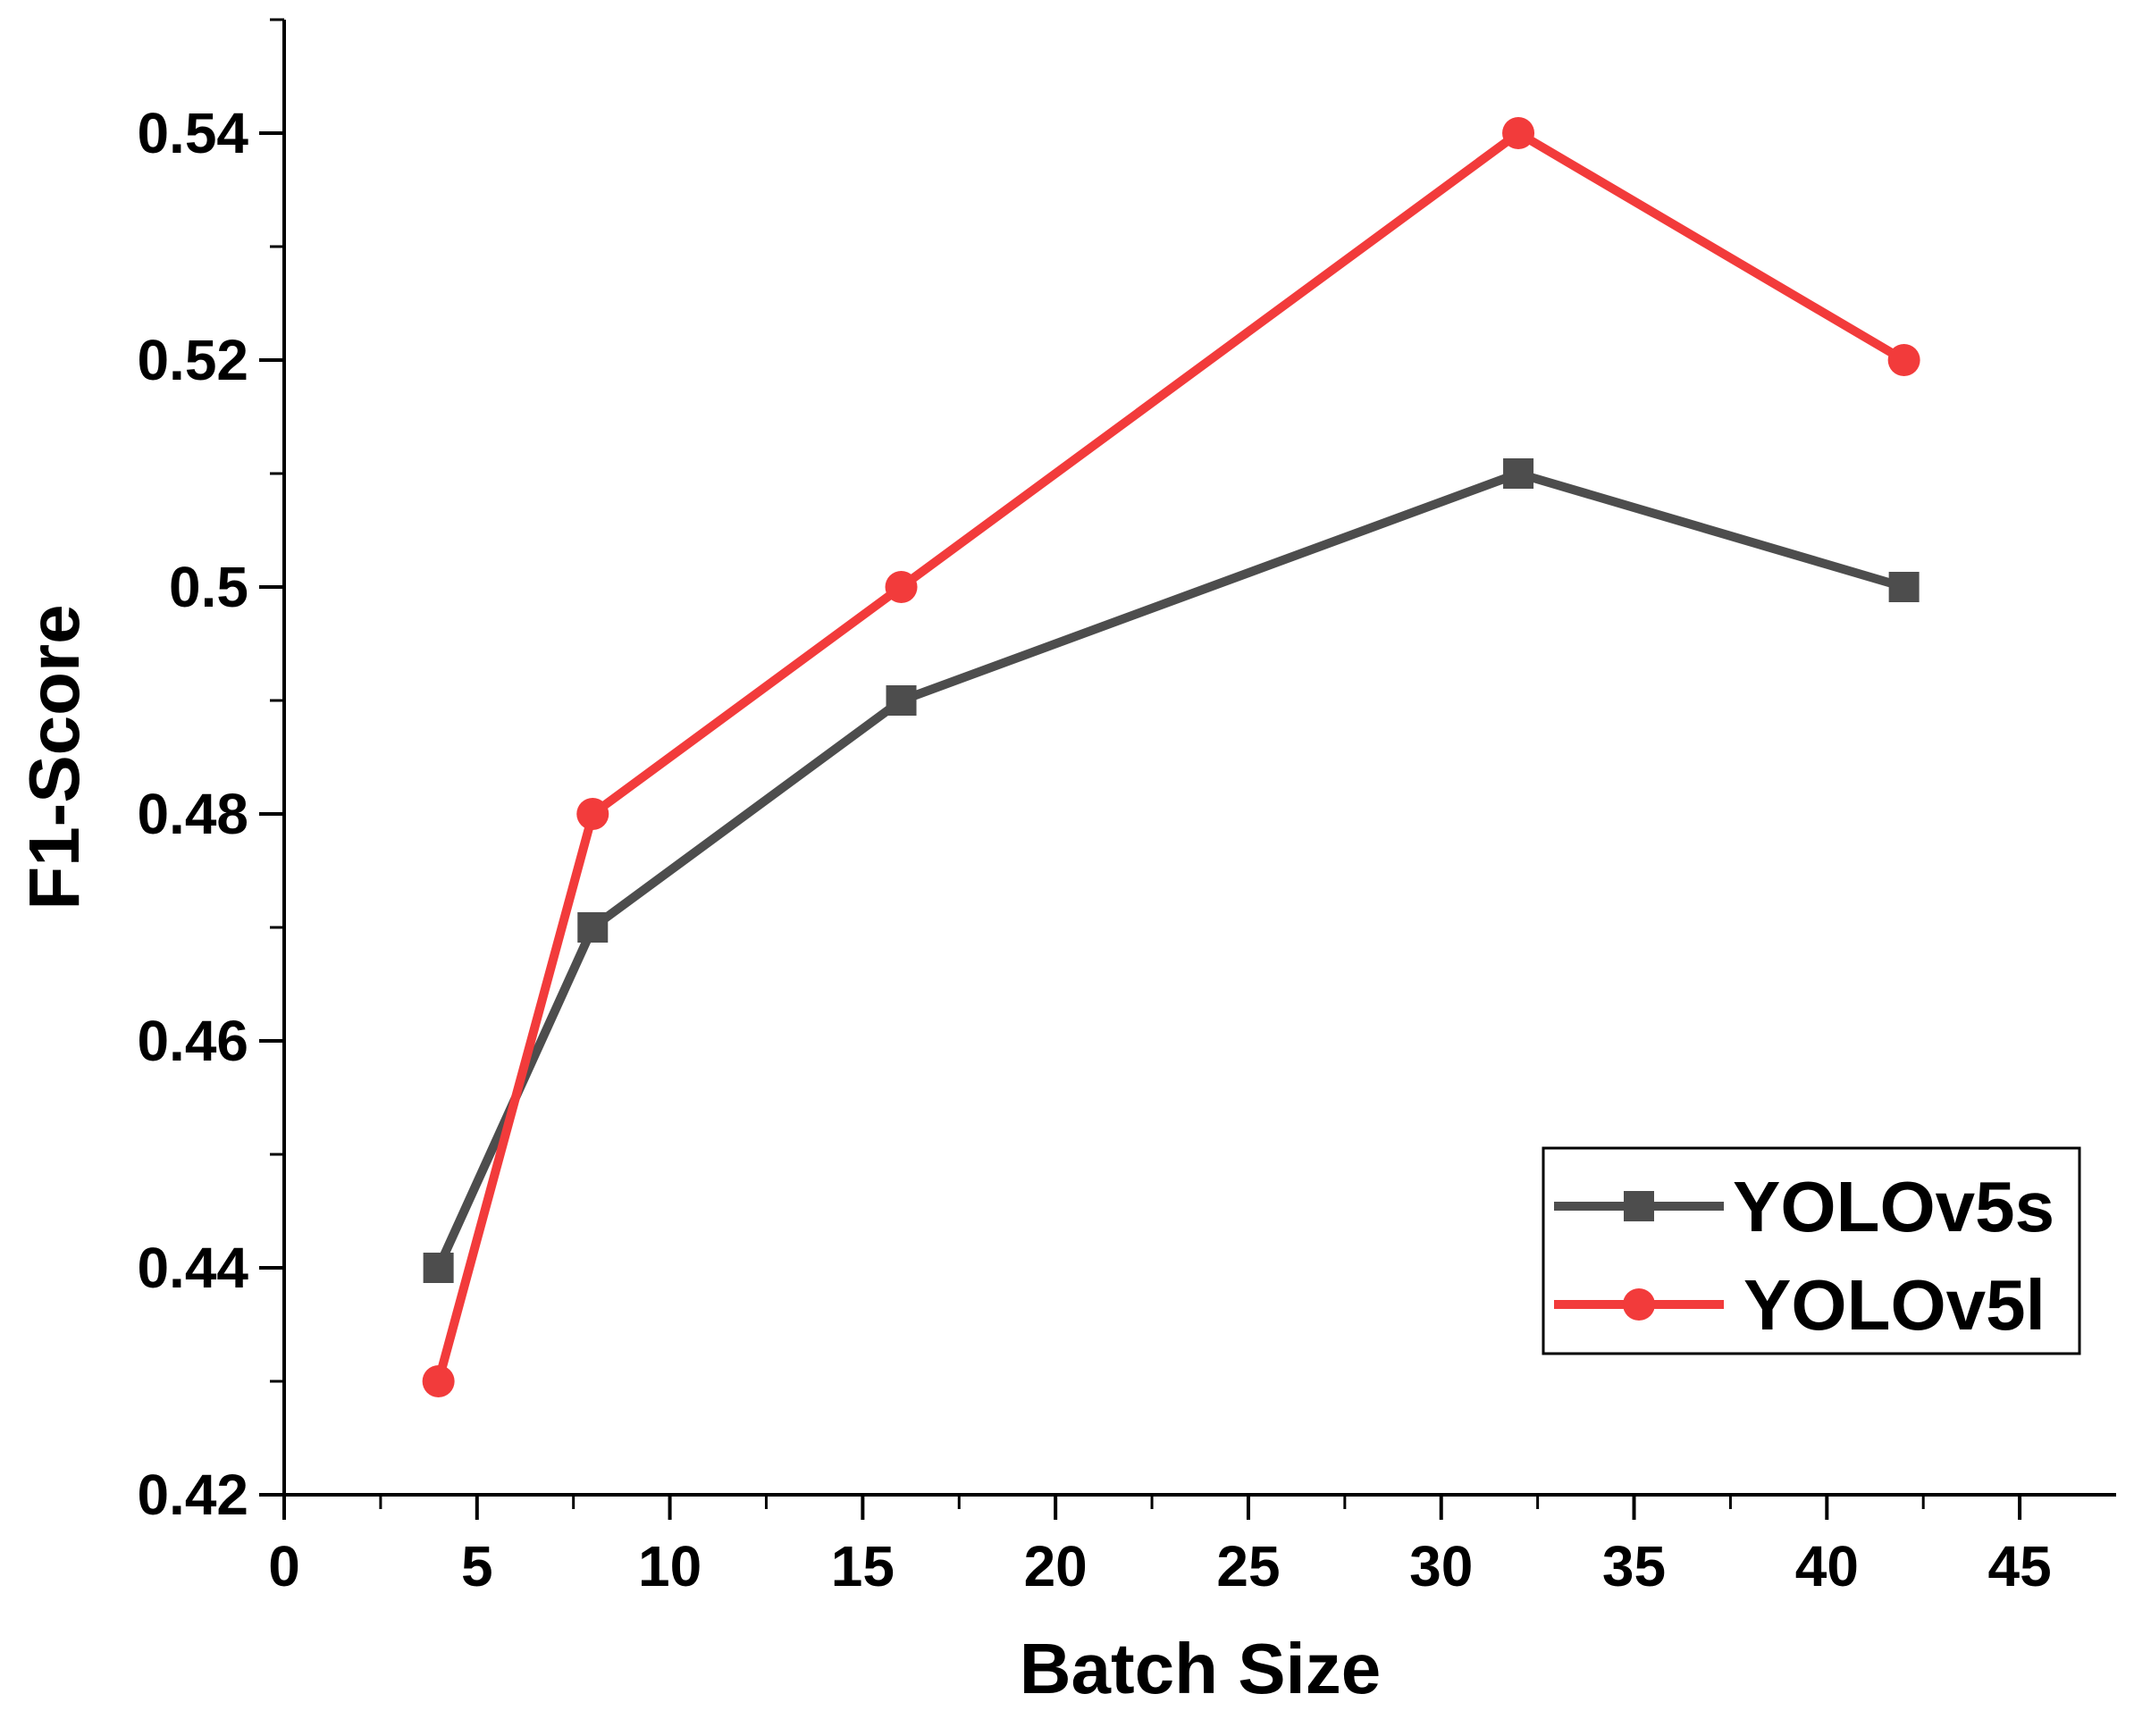 This screenshot has height=1736, width=2134. Describe the element at coordinates (210, 772) in the screenshot. I see `y-axis-ticks: 0.42 0.44 0.46 0.48 0.5 0.52 0.54` at that location.